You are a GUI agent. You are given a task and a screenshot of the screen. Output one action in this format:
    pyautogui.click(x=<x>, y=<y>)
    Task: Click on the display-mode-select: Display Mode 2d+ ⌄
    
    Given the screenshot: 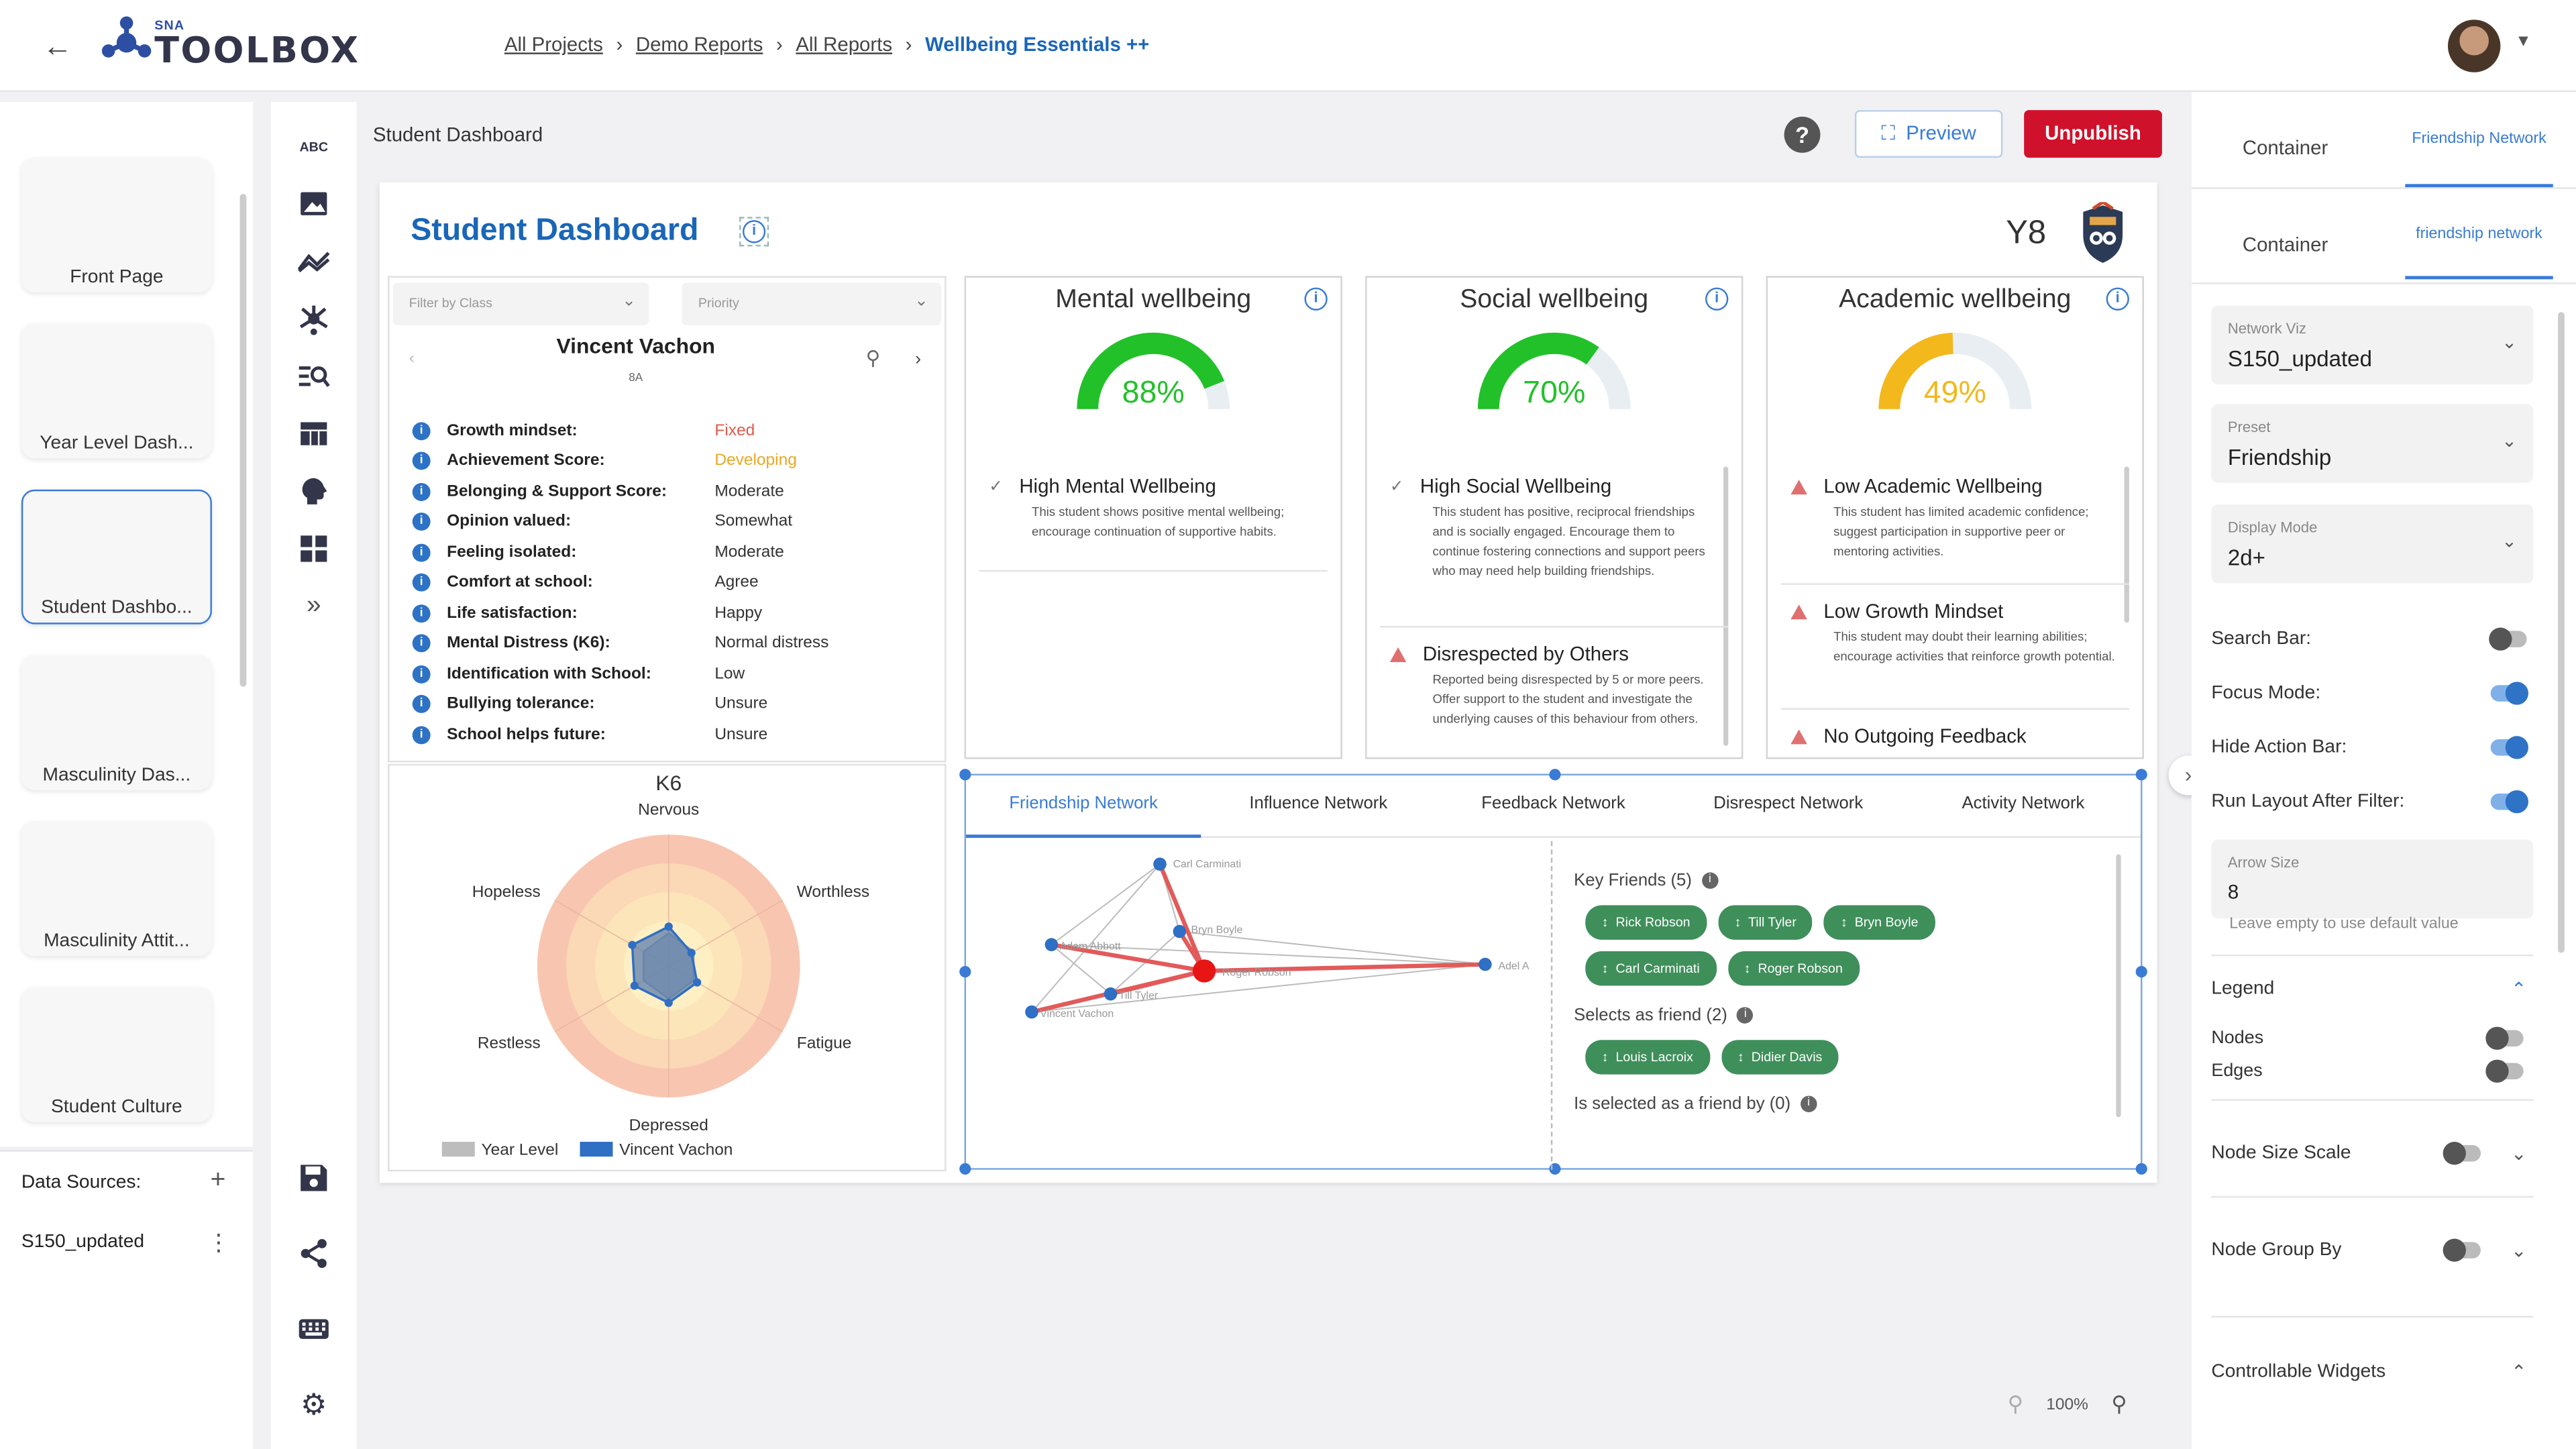 What is the action you would take?
    pyautogui.click(x=2372, y=544)
    